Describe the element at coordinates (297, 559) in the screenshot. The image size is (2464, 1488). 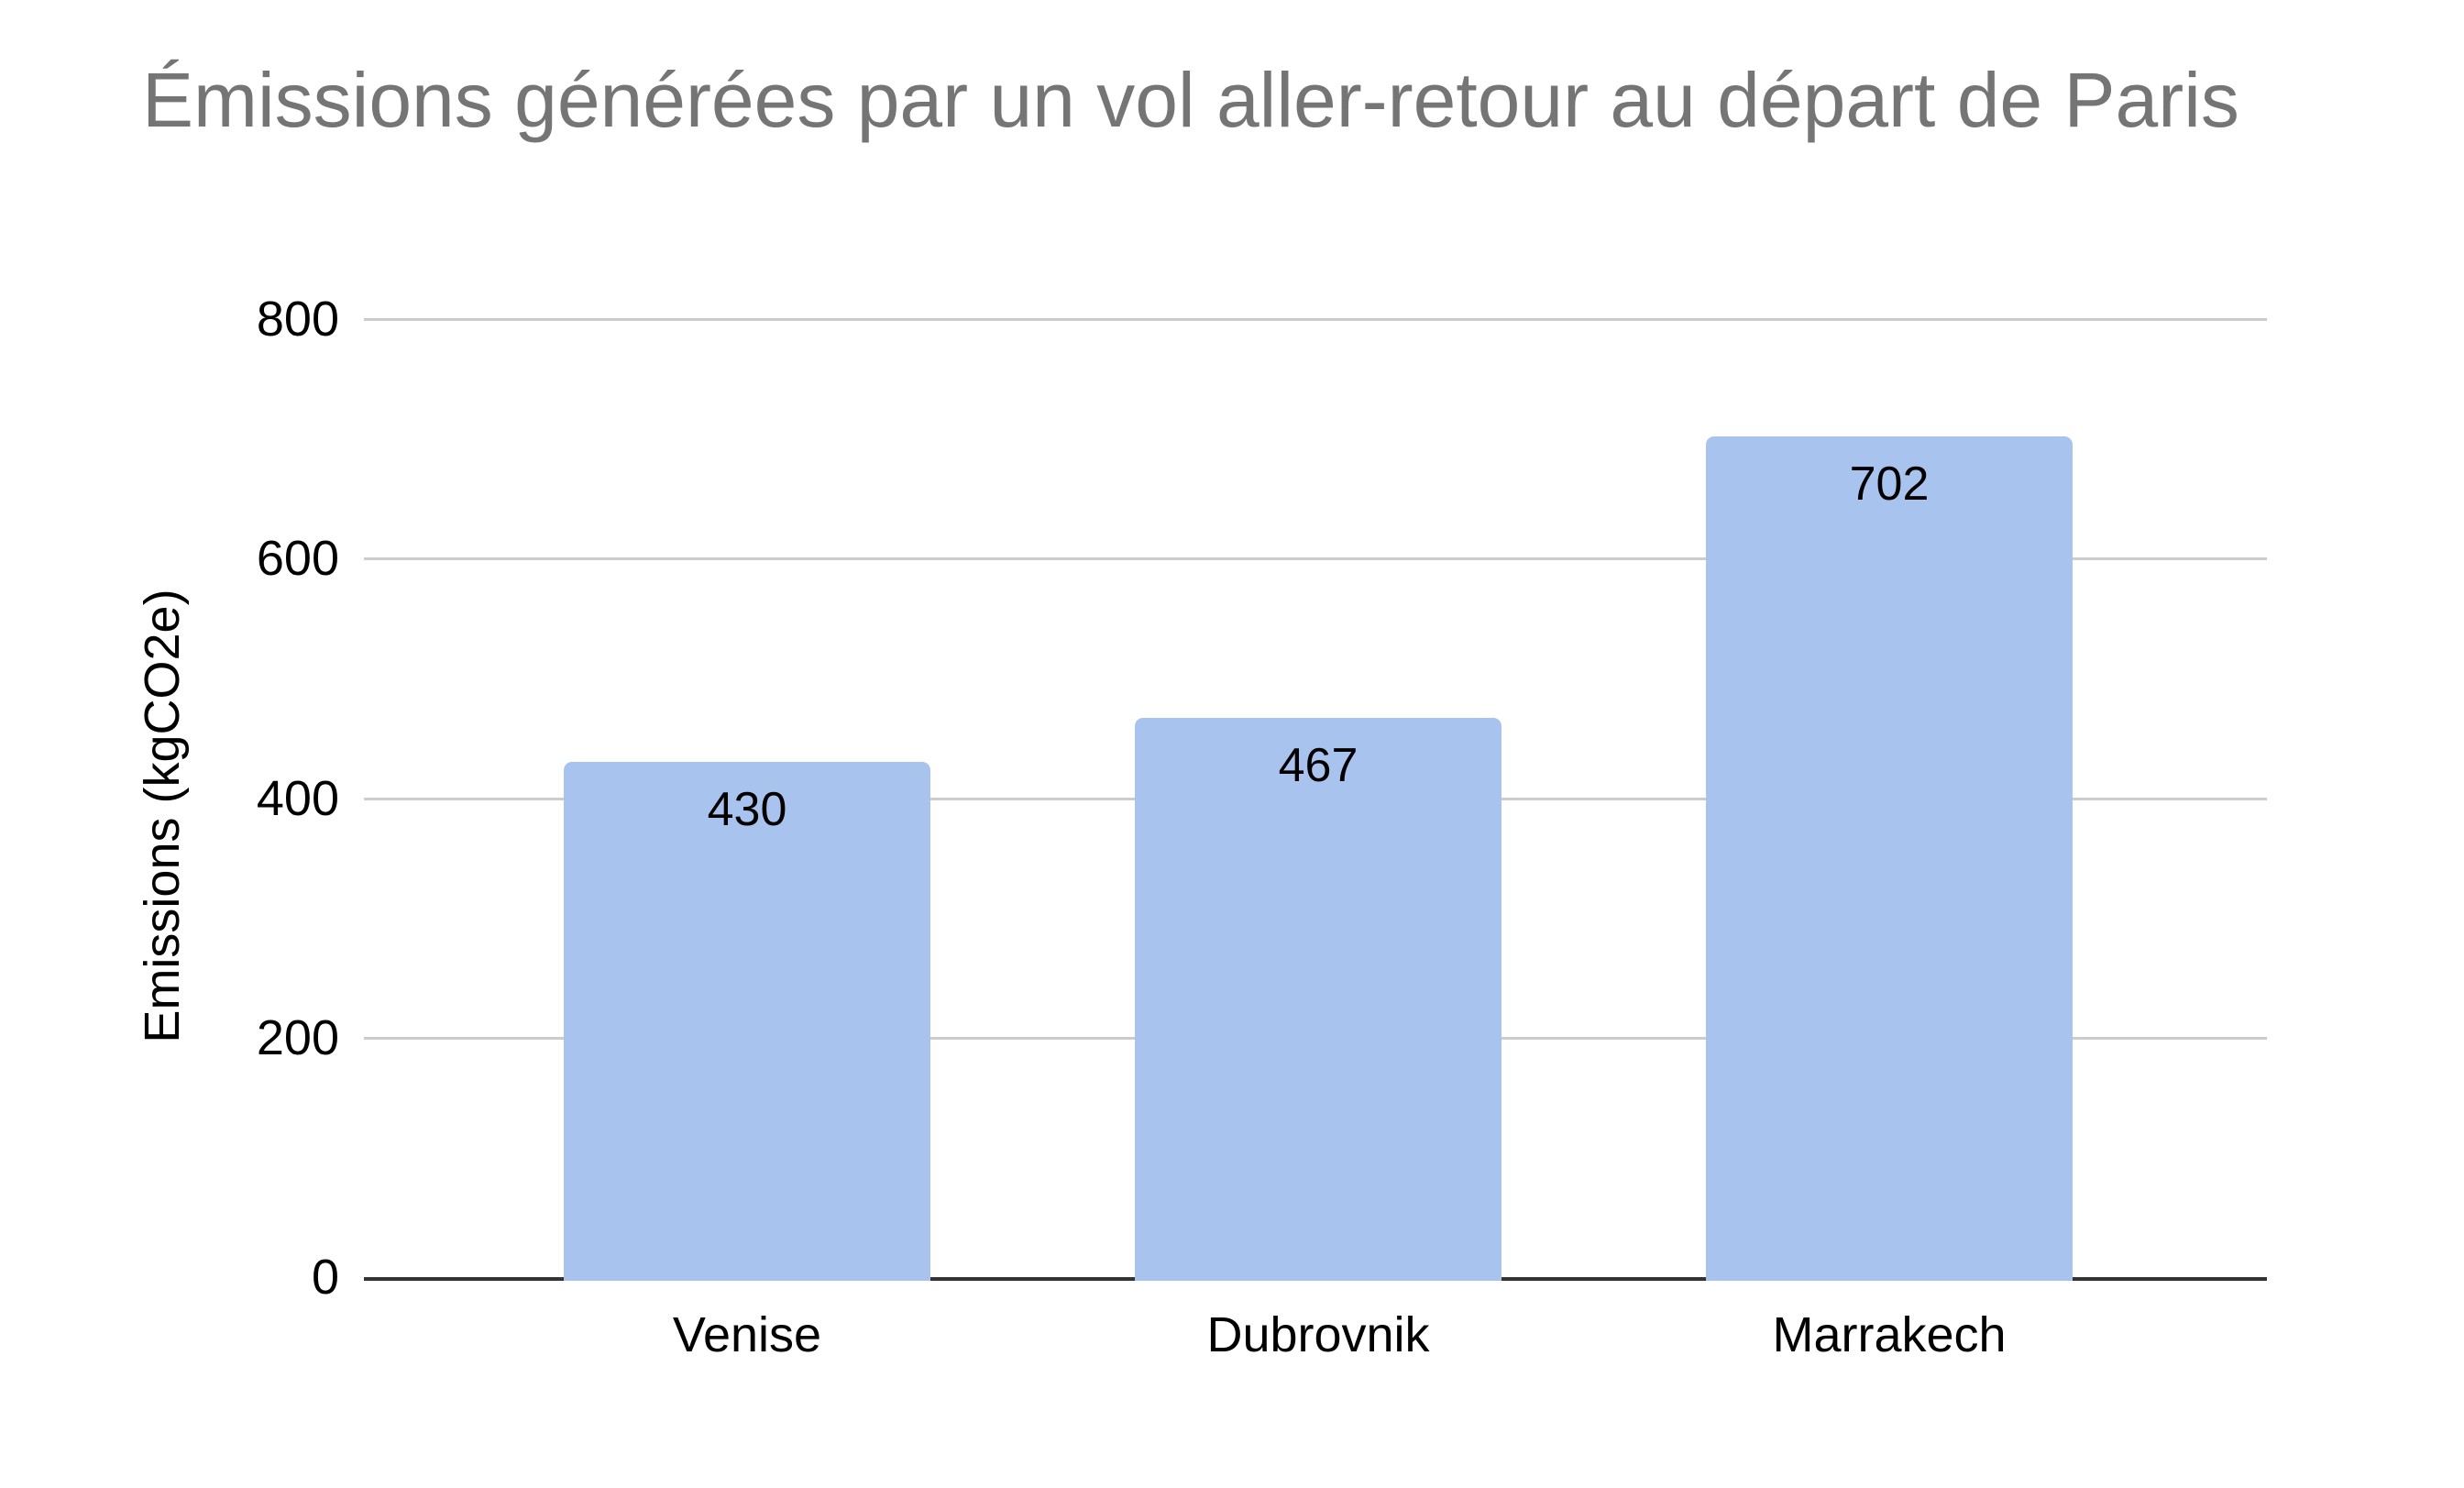
I see `y-tick-label-600: 600` at that location.